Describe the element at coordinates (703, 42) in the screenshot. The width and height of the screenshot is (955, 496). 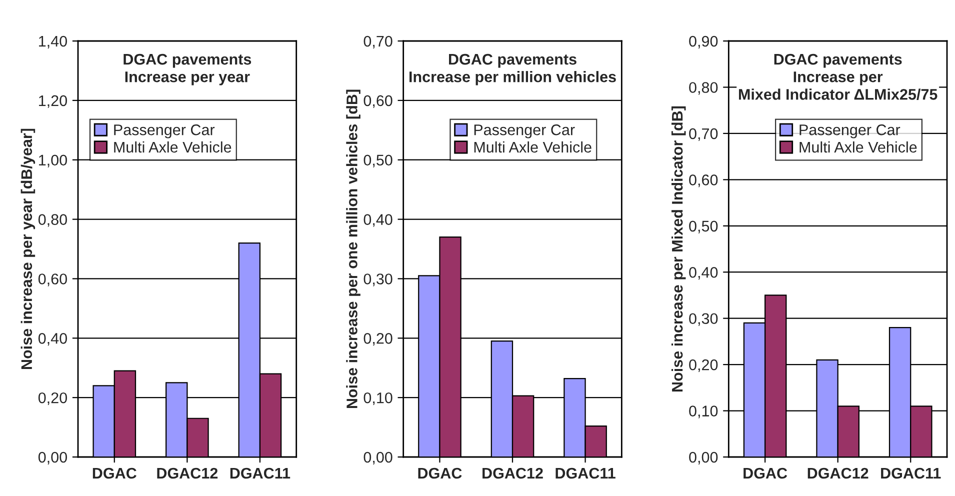
I see `y-tick-label: 0,90` at that location.